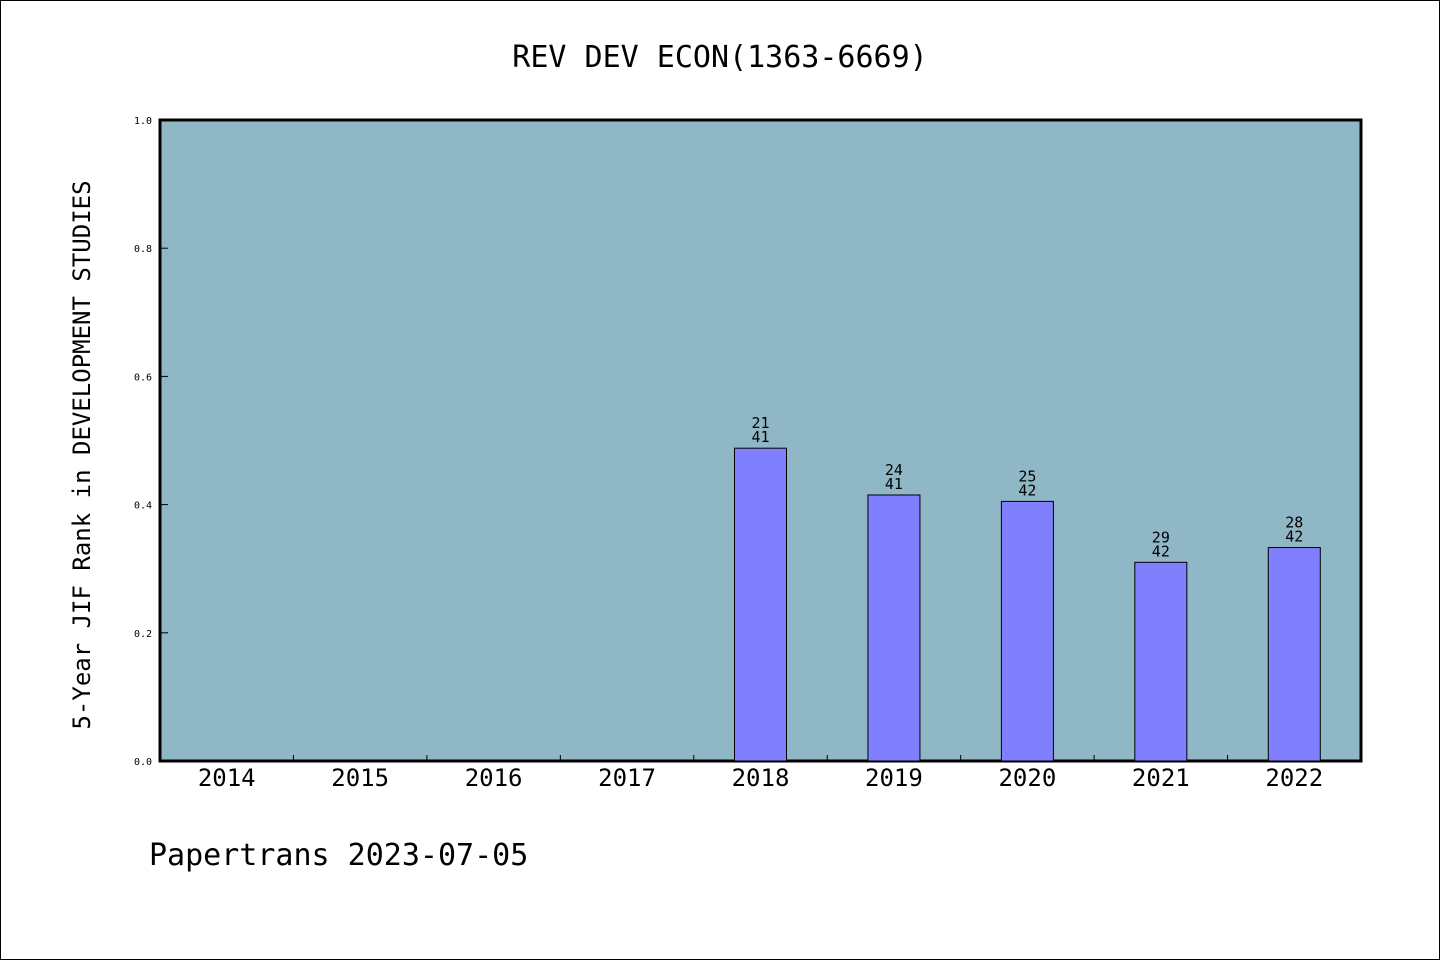  I want to click on bar-label-rank: 29, so click(1161, 537).